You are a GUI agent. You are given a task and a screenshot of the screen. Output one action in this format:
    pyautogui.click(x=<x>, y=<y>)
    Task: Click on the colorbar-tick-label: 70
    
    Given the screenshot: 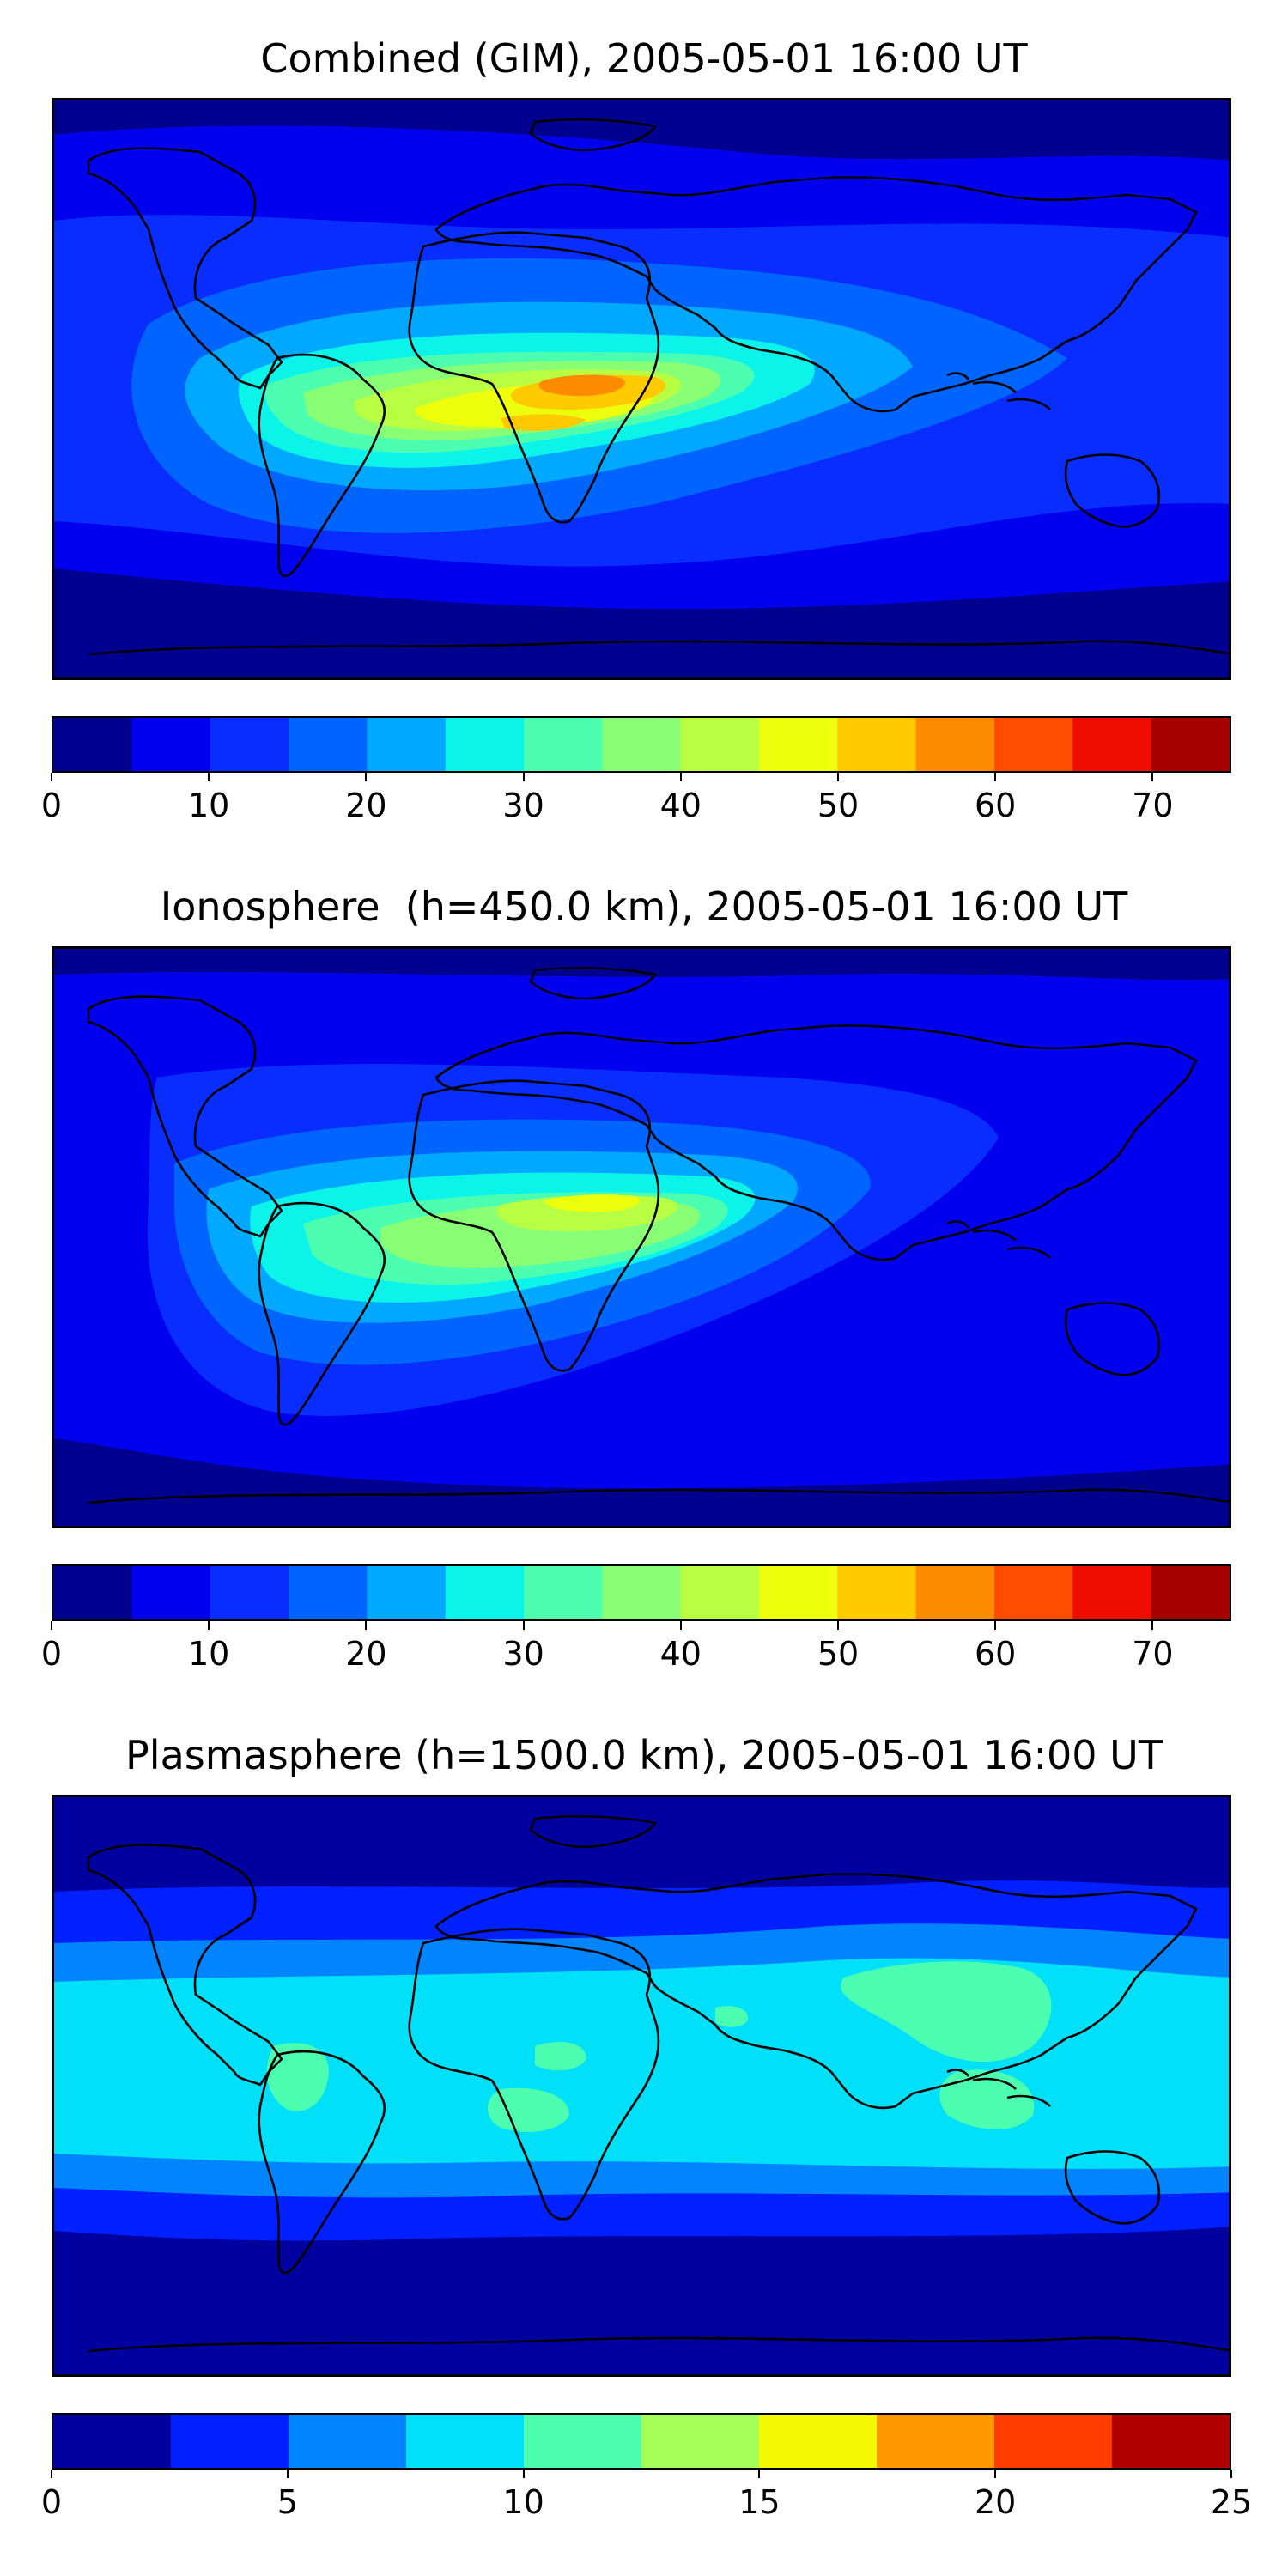 What is the action you would take?
    pyautogui.click(x=1153, y=1654)
    